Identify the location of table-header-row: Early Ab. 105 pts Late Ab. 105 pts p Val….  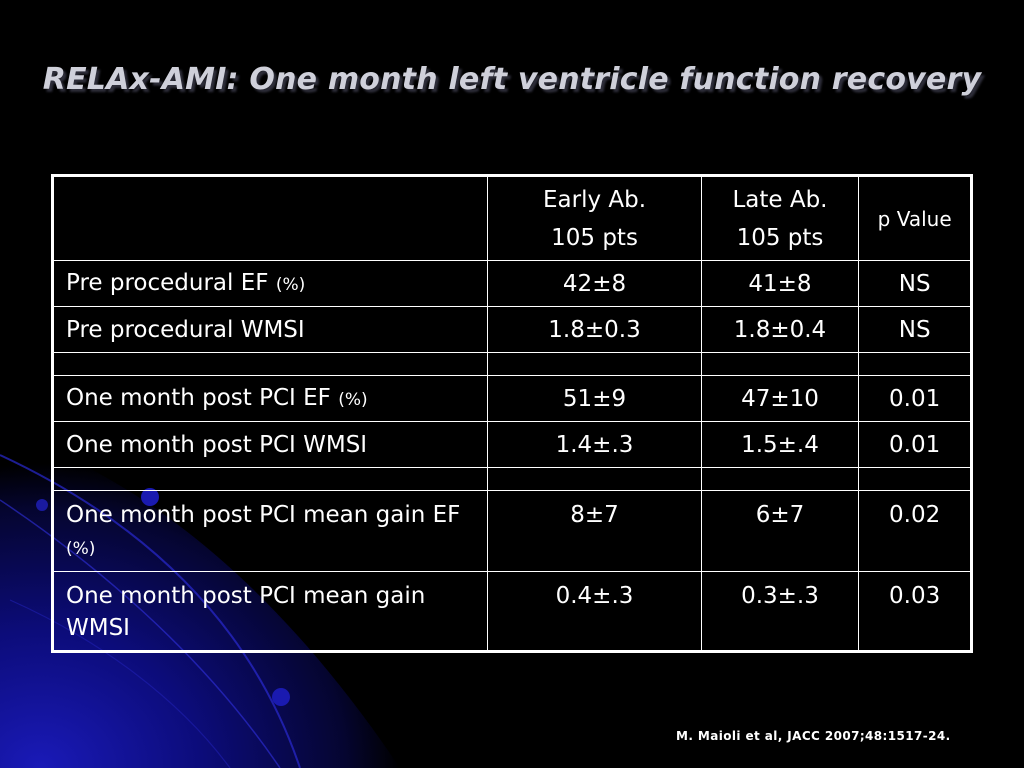
(511, 218).